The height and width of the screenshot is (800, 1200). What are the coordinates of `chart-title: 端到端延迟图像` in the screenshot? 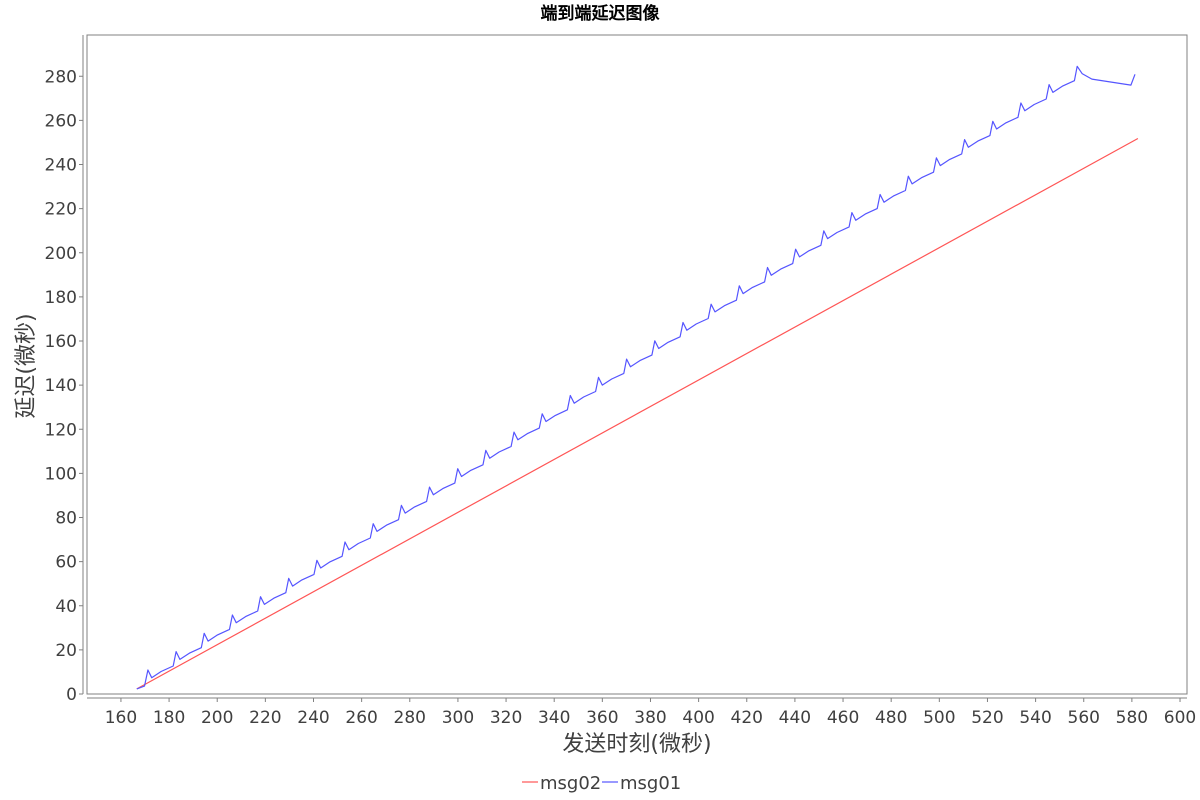 It's located at (601, 13).